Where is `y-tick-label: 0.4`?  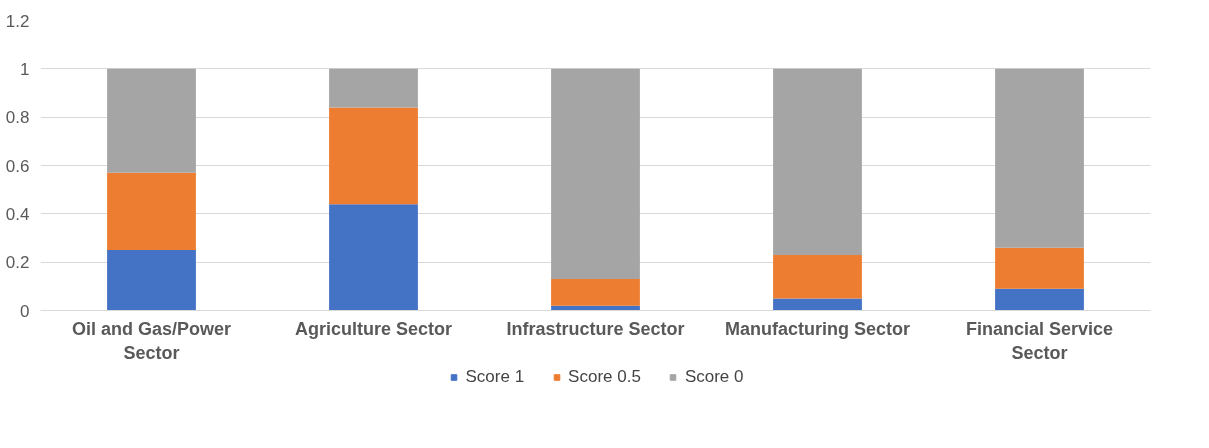 y-tick-label: 0.4 is located at coordinates (17, 214).